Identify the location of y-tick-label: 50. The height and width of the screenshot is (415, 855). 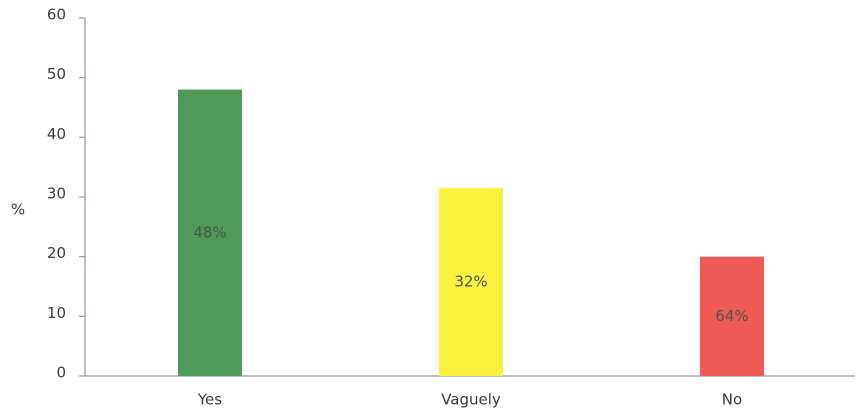
(56, 74).